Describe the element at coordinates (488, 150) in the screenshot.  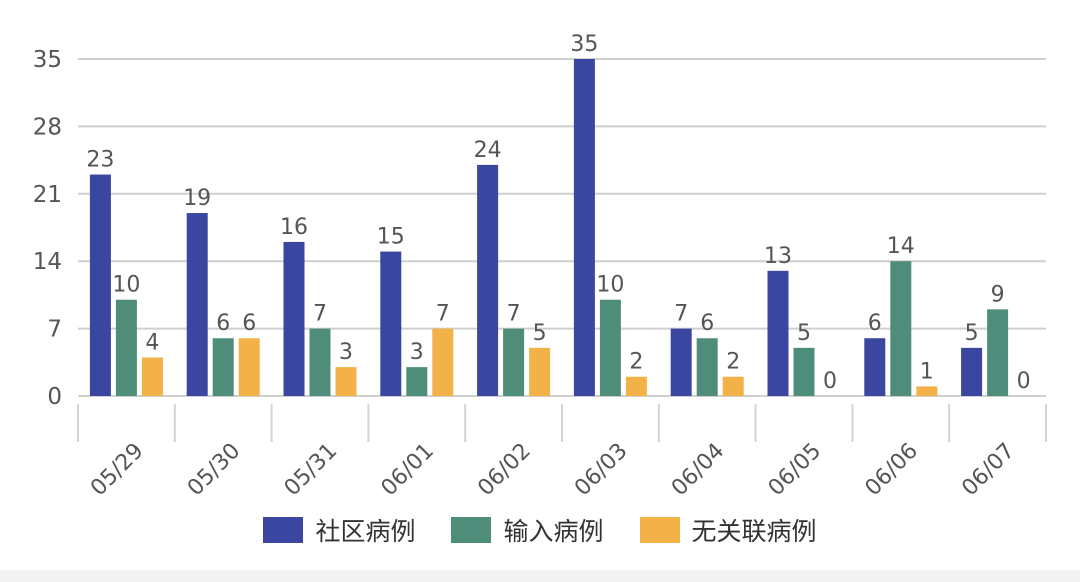
I see `data-label: 24` at that location.